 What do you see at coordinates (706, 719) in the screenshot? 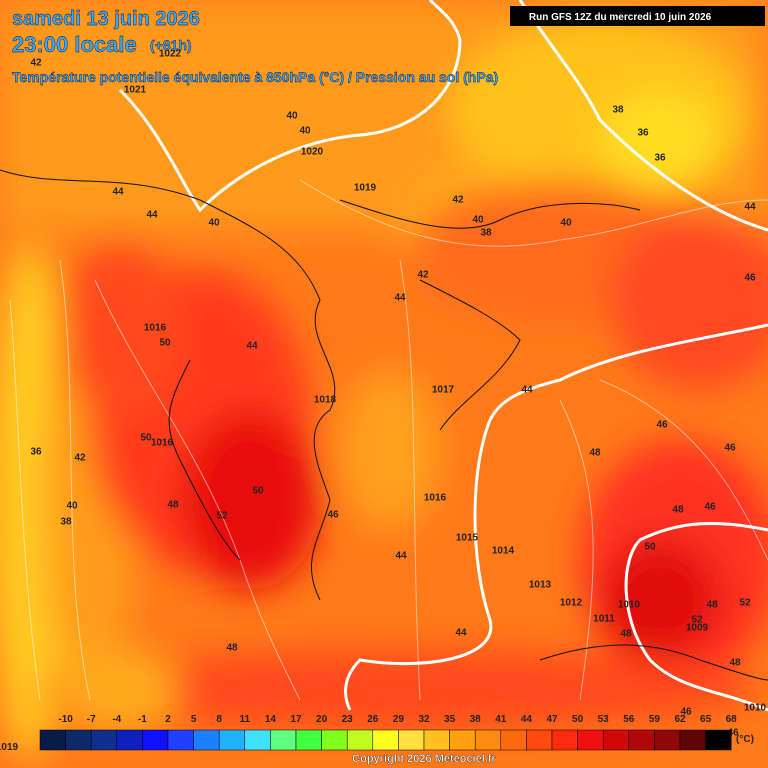
I see `legend-tick-label: 65` at bounding box center [706, 719].